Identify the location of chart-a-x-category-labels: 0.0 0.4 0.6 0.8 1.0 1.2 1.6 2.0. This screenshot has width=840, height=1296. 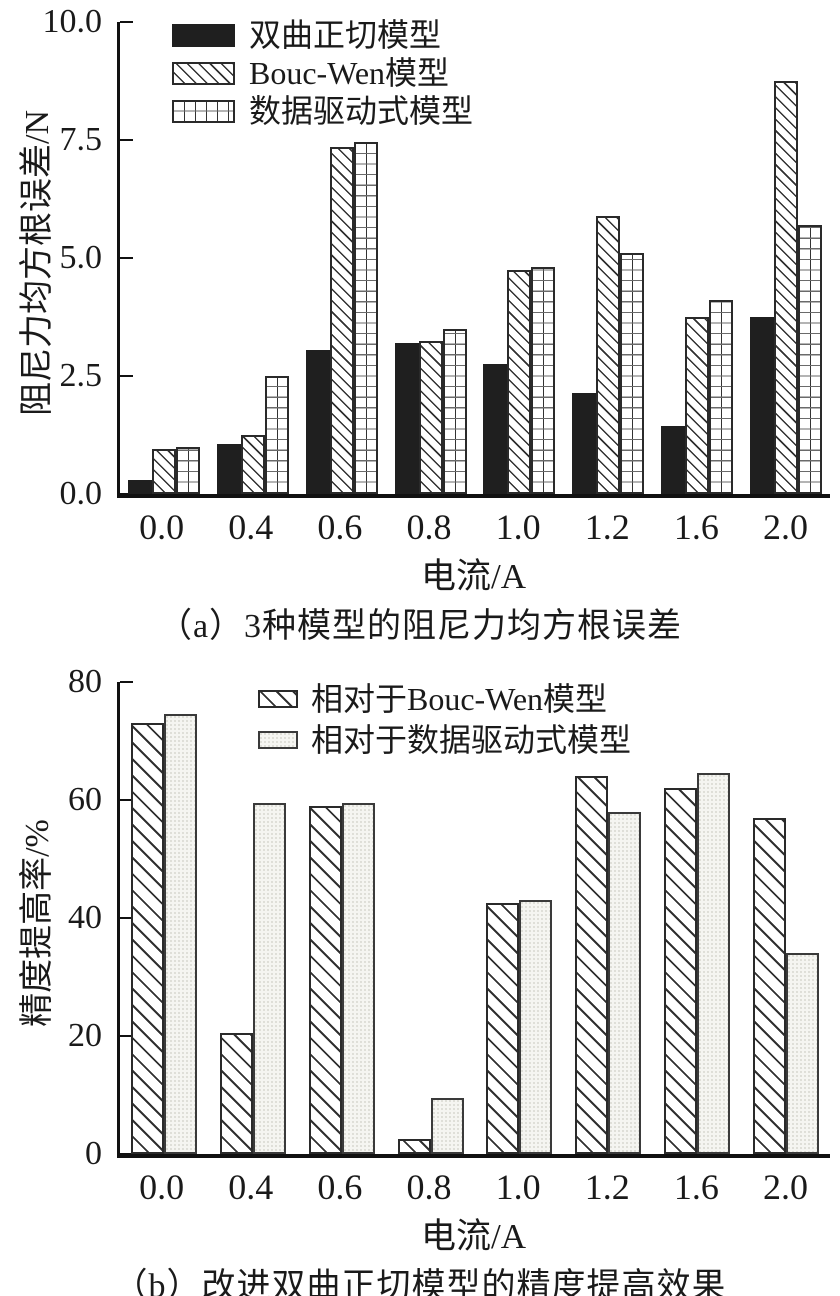
(473, 527).